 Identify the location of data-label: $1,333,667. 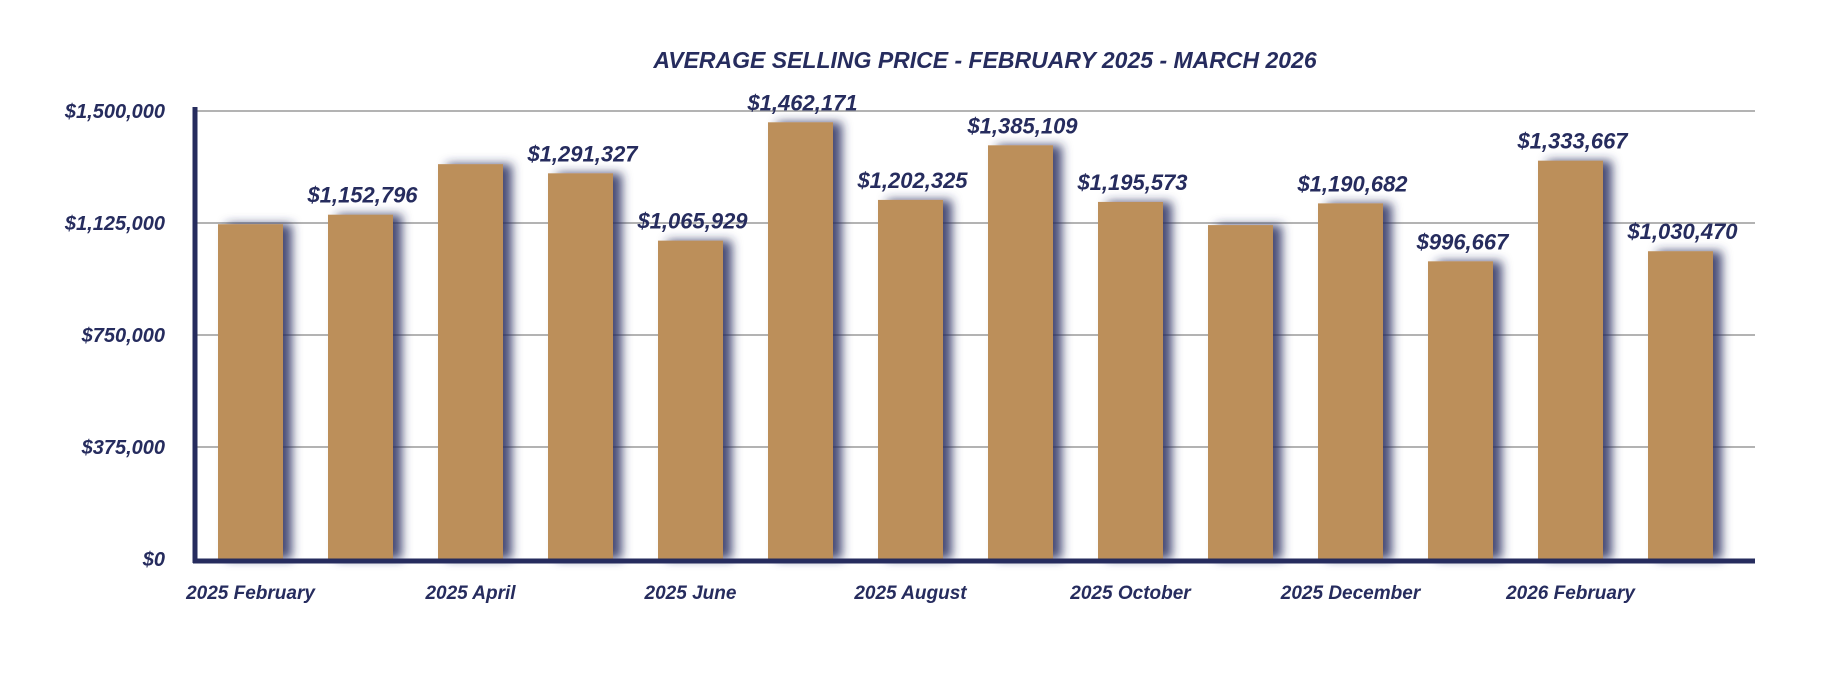
(1572, 141).